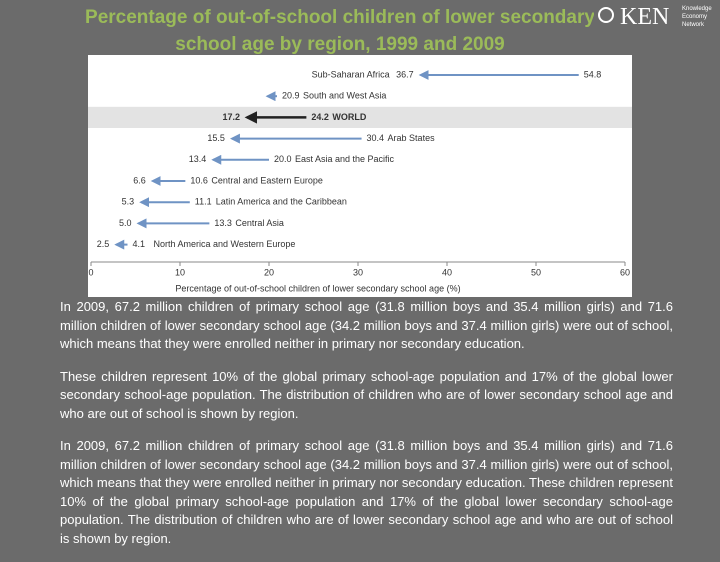 The width and height of the screenshot is (720, 562). I want to click on x-tick-label: 60, so click(625, 272).